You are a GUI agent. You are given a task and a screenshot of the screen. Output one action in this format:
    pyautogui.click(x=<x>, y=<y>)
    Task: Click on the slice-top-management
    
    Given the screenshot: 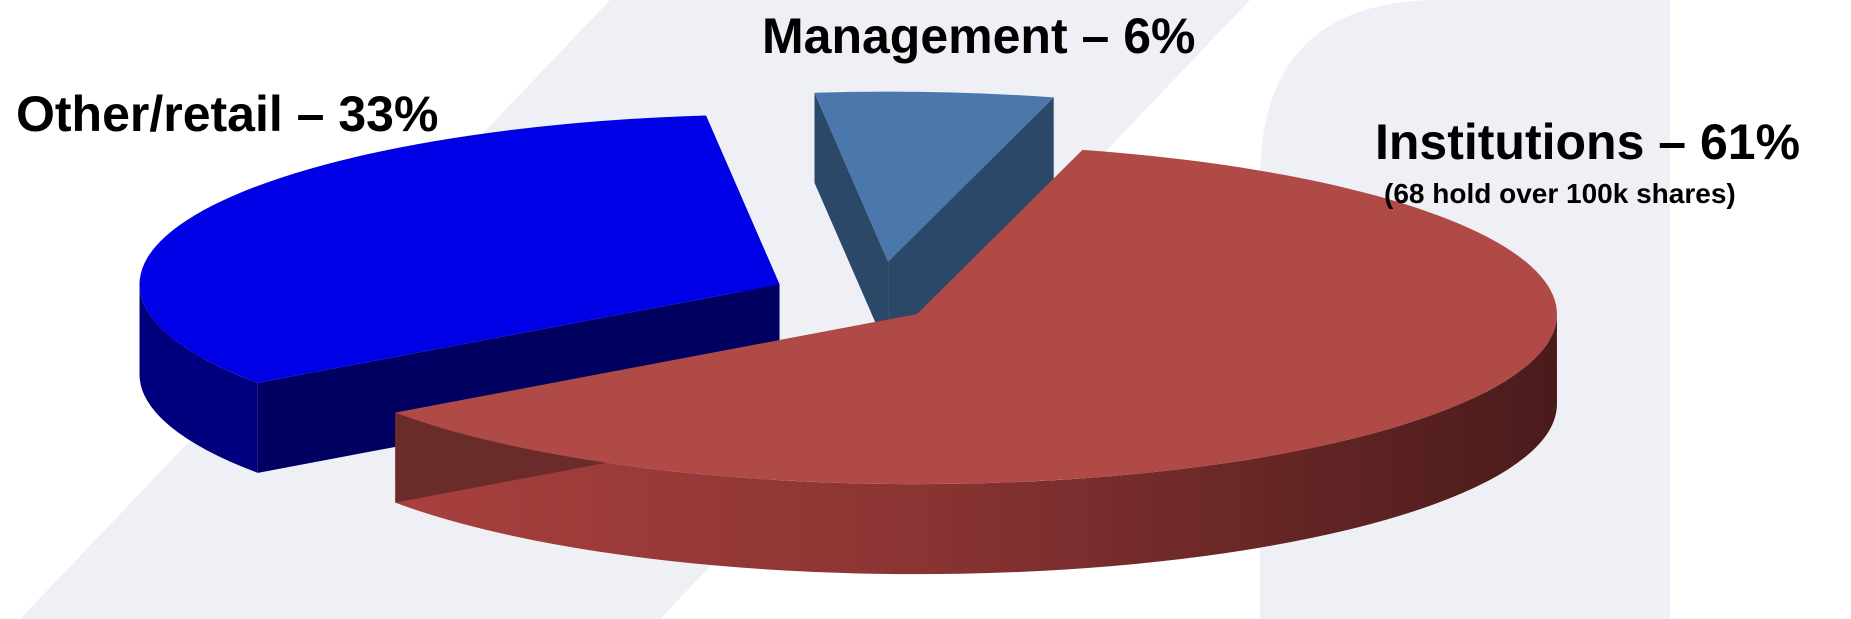 What is the action you would take?
    pyautogui.click(x=934, y=176)
    